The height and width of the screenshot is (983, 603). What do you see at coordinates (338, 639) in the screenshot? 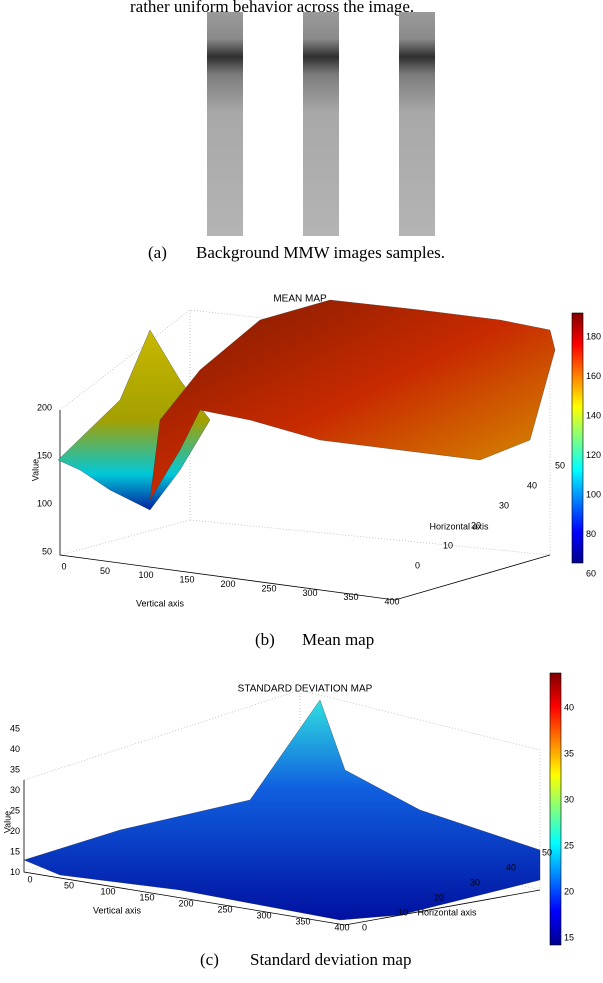
I see `caption: Mean map` at bounding box center [338, 639].